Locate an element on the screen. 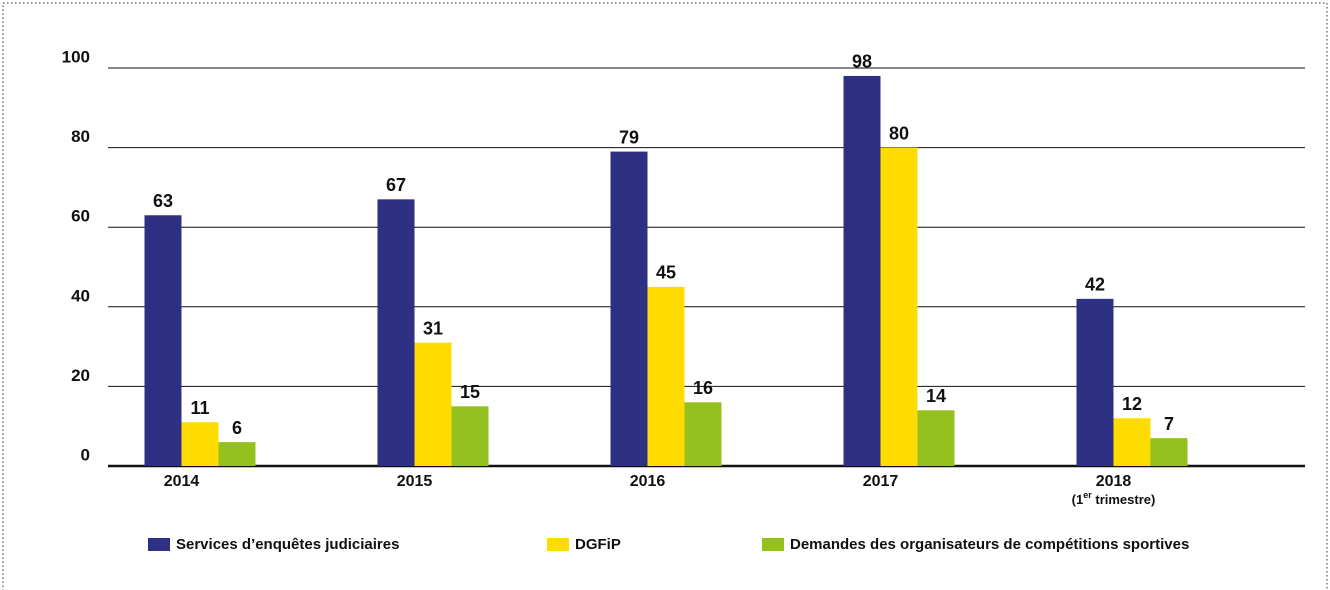  value-label: 42 is located at coordinates (1095, 285).